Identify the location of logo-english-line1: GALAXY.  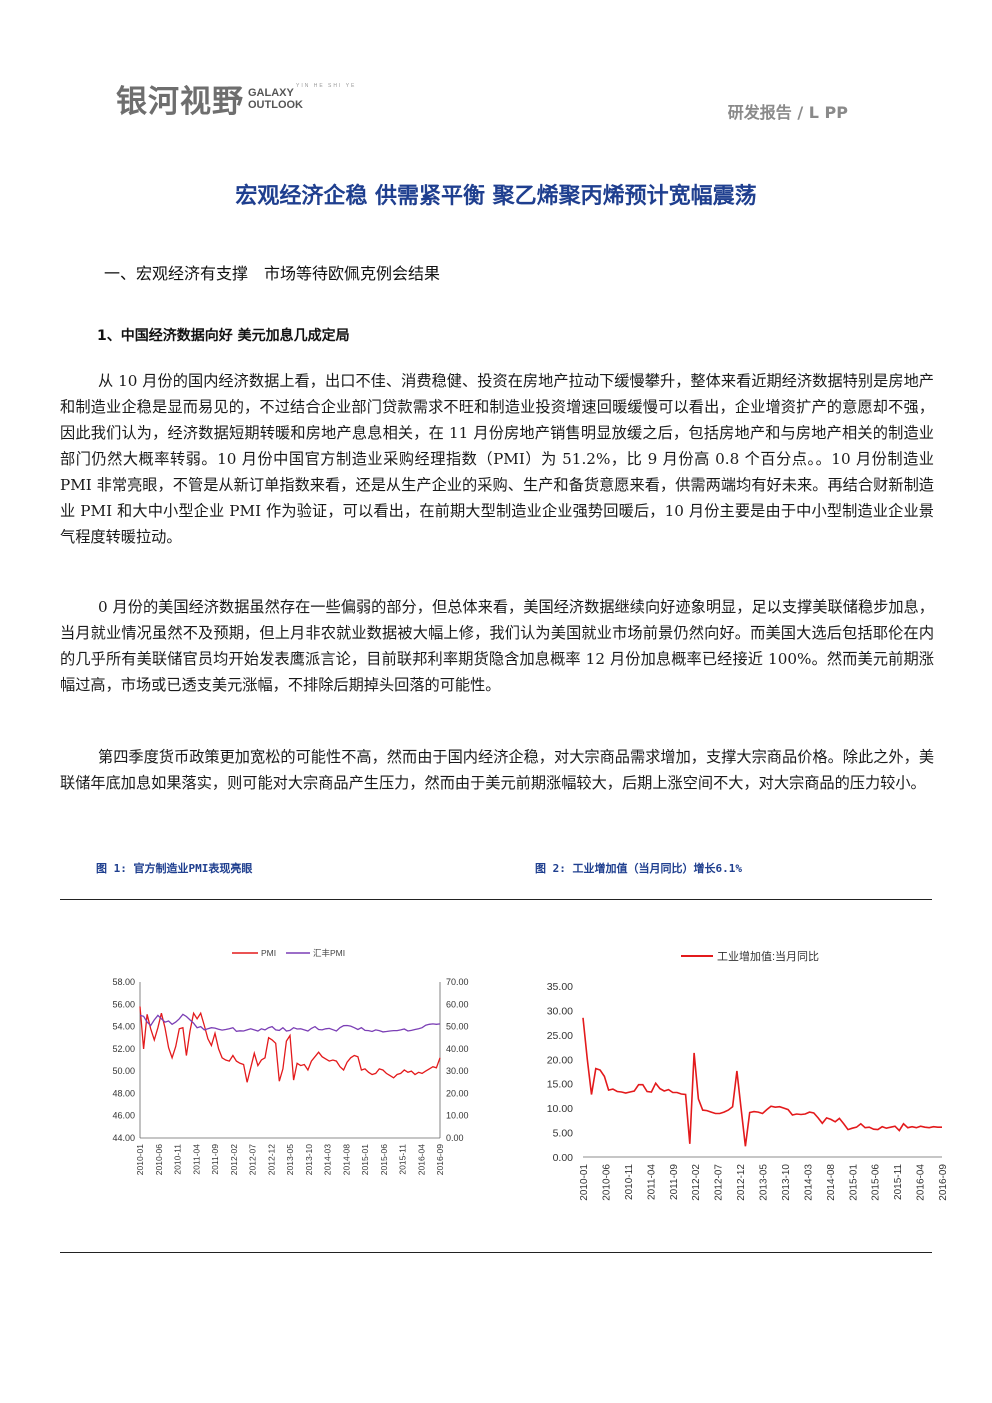
(271, 92).